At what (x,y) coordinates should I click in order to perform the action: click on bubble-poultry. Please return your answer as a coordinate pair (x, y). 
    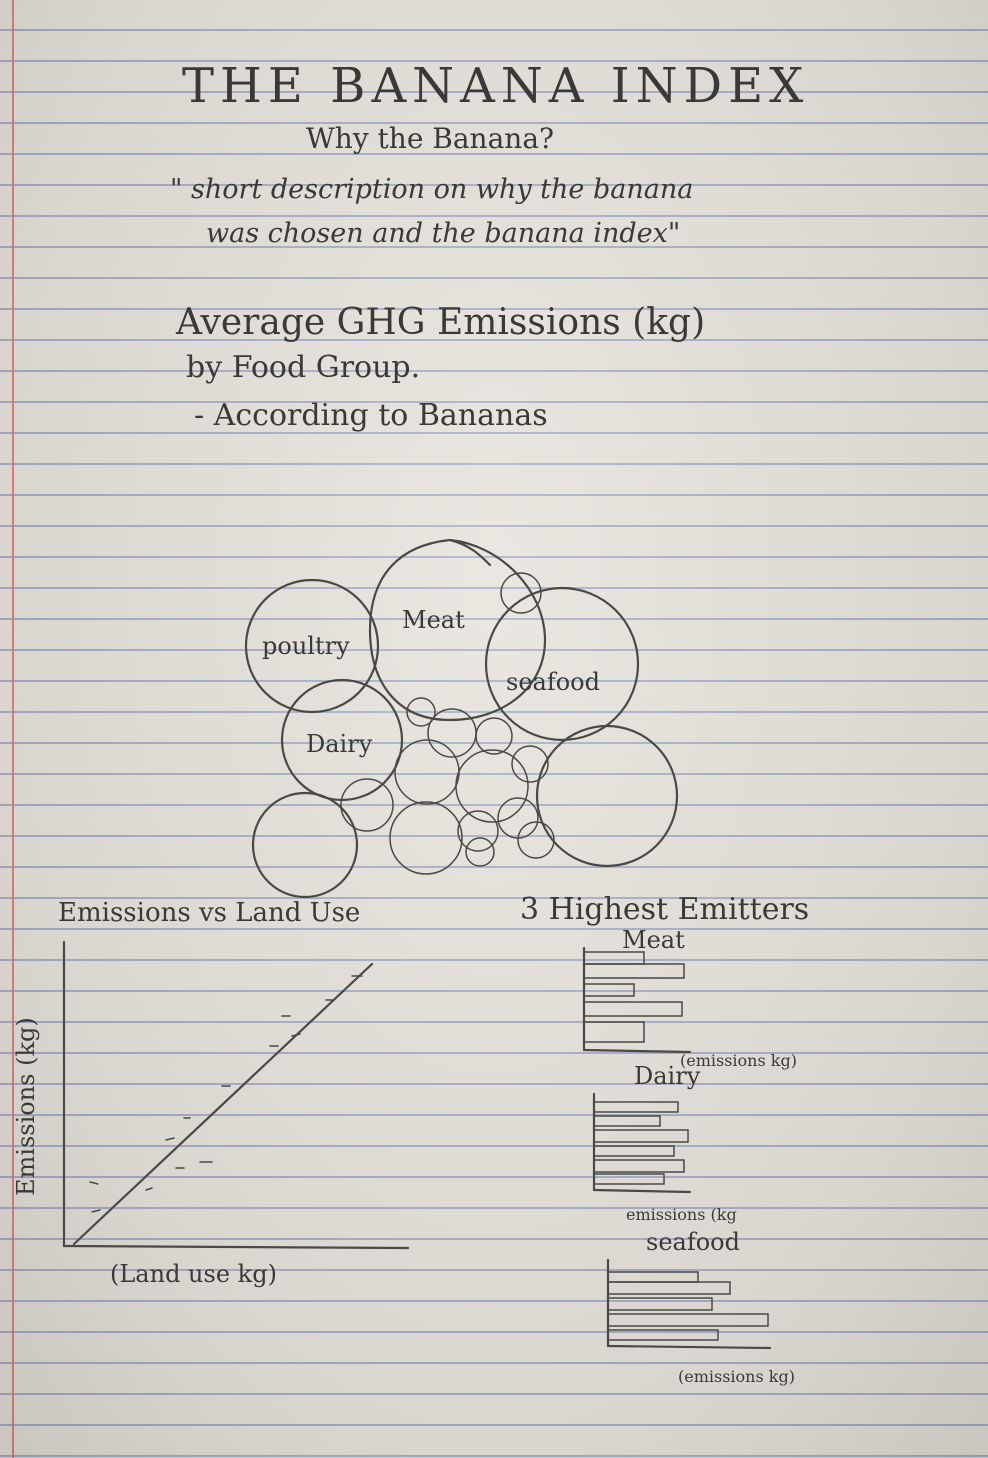
    Looking at the image, I should click on (312, 646).